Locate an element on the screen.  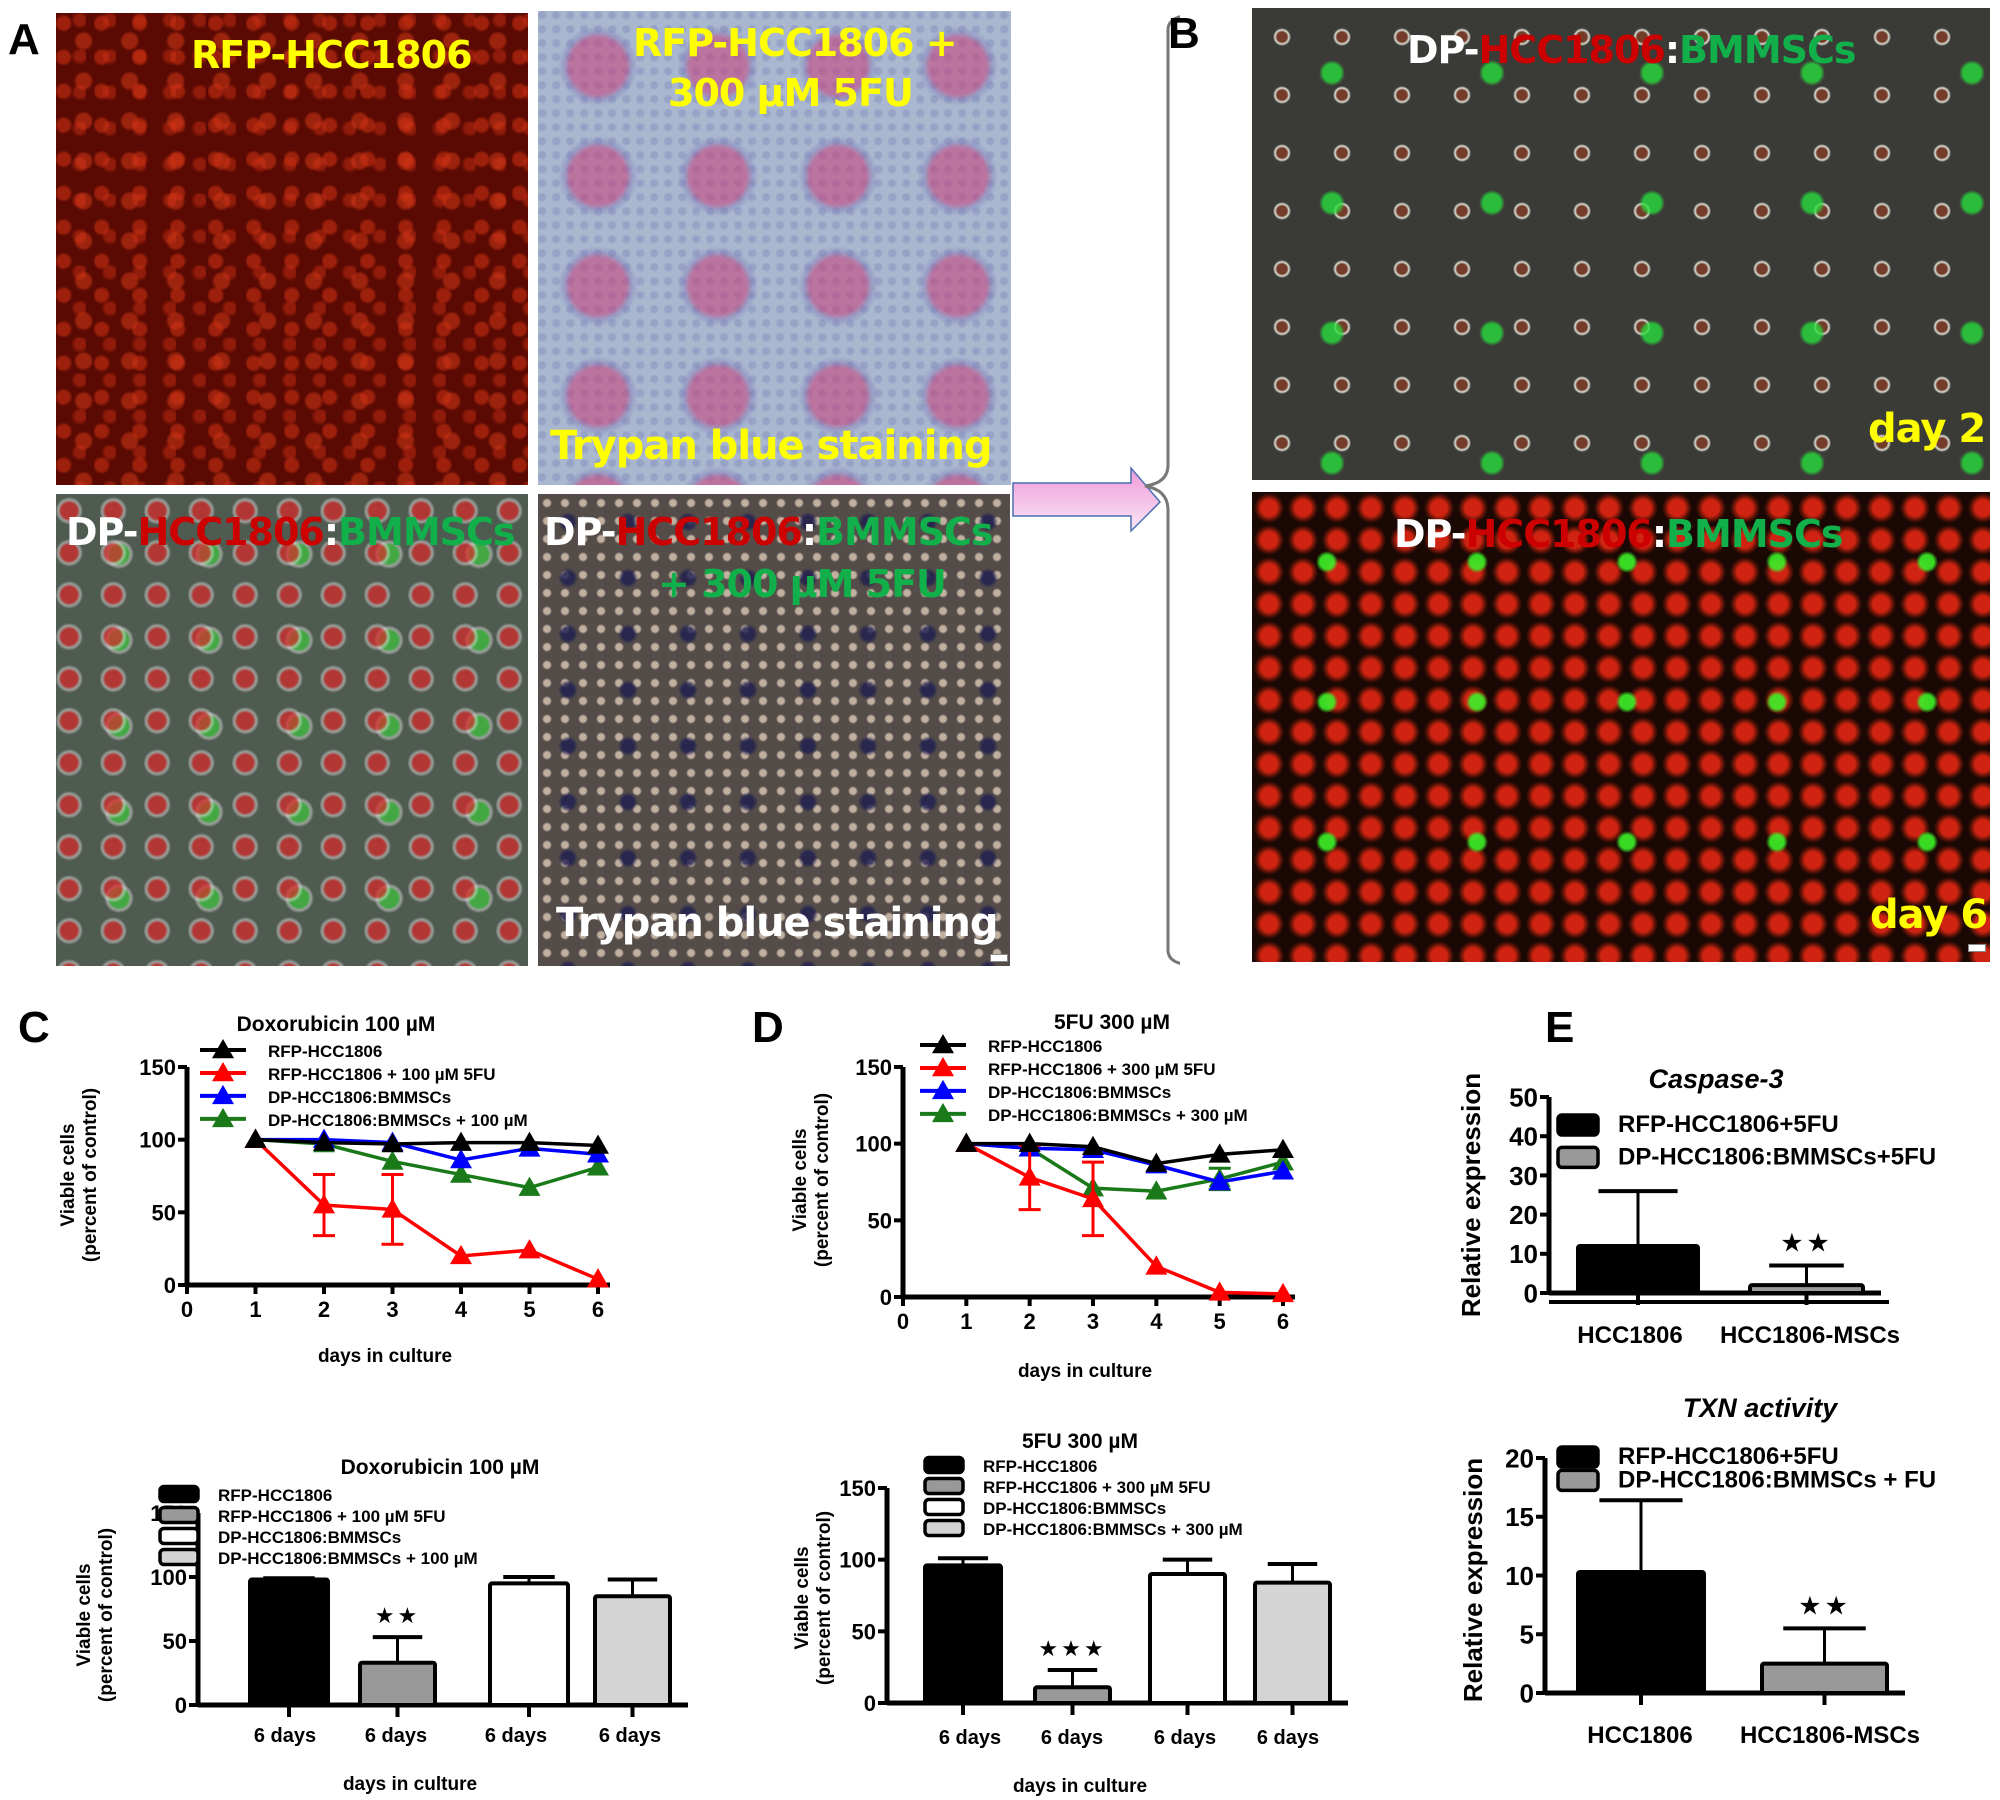
x-category-label: HCC1806-MSCs is located at coordinates (1830, 1735).